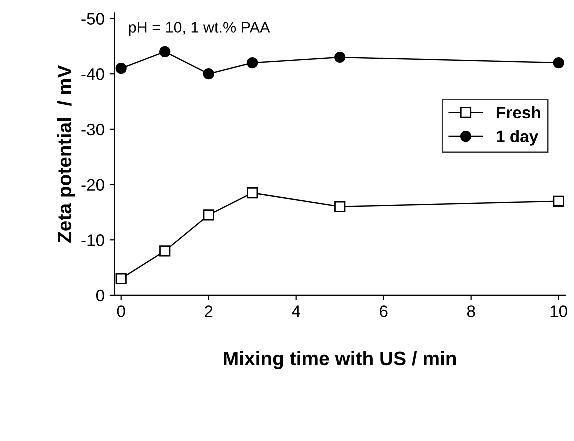 This screenshot has height=441, width=574. I want to click on legend-label: 1 day, so click(518, 138).